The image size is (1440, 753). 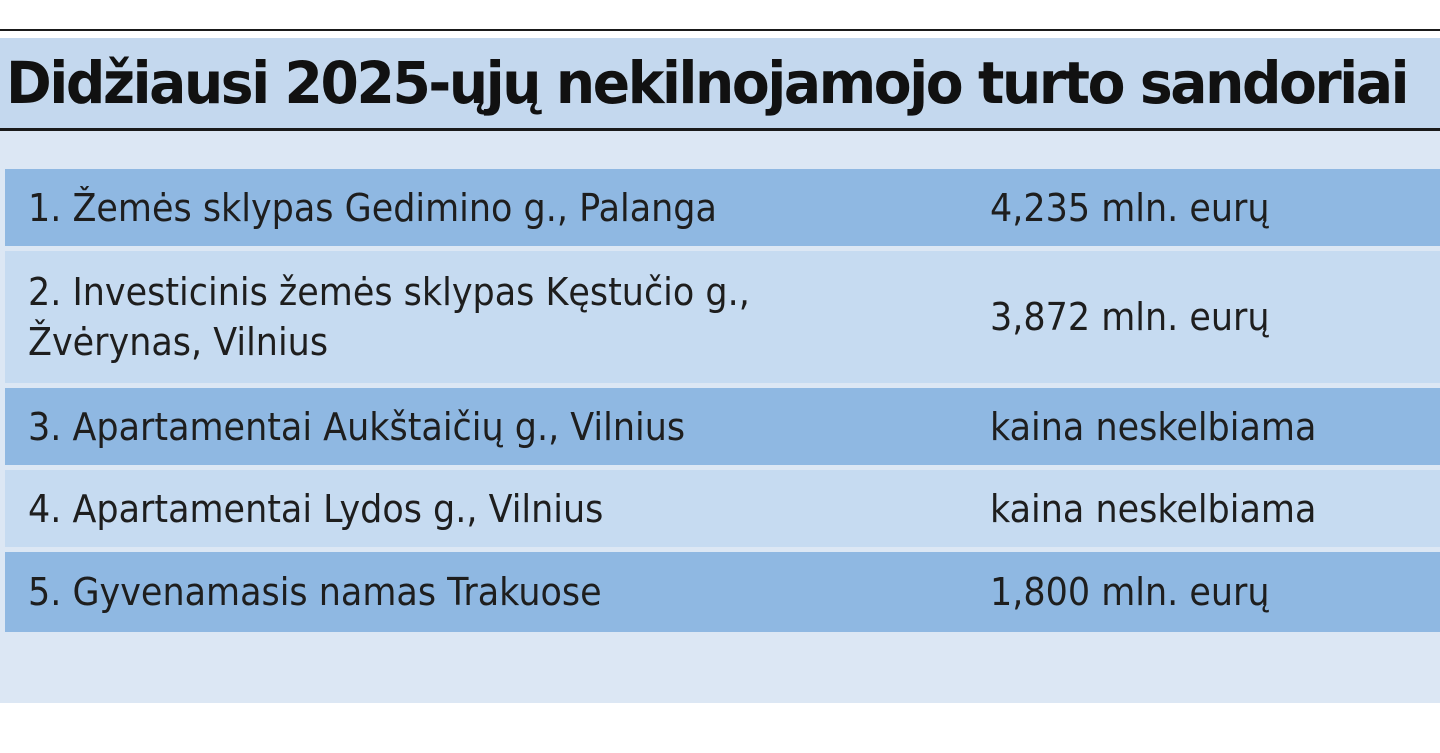 I want to click on deal-price: 1,800 mln. eurų, so click(x=1130, y=592).